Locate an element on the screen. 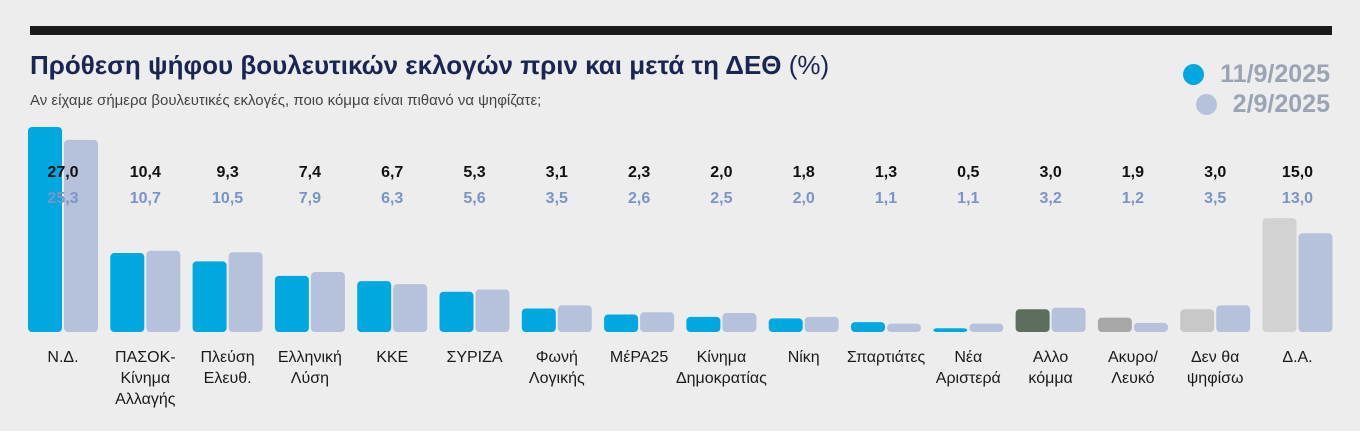 The width and height of the screenshot is (1360, 431). value-label-series2-5: 5,6 is located at coordinates (474, 198).